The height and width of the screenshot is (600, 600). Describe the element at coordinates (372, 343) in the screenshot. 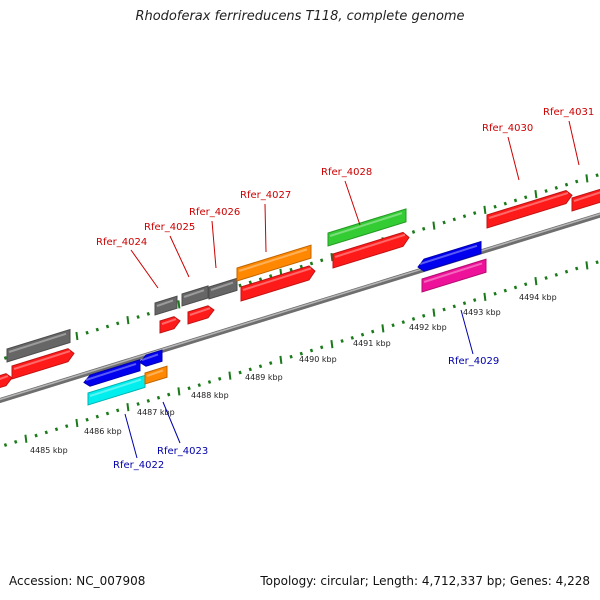

I see `kbp-label: 4491 kbp` at that location.